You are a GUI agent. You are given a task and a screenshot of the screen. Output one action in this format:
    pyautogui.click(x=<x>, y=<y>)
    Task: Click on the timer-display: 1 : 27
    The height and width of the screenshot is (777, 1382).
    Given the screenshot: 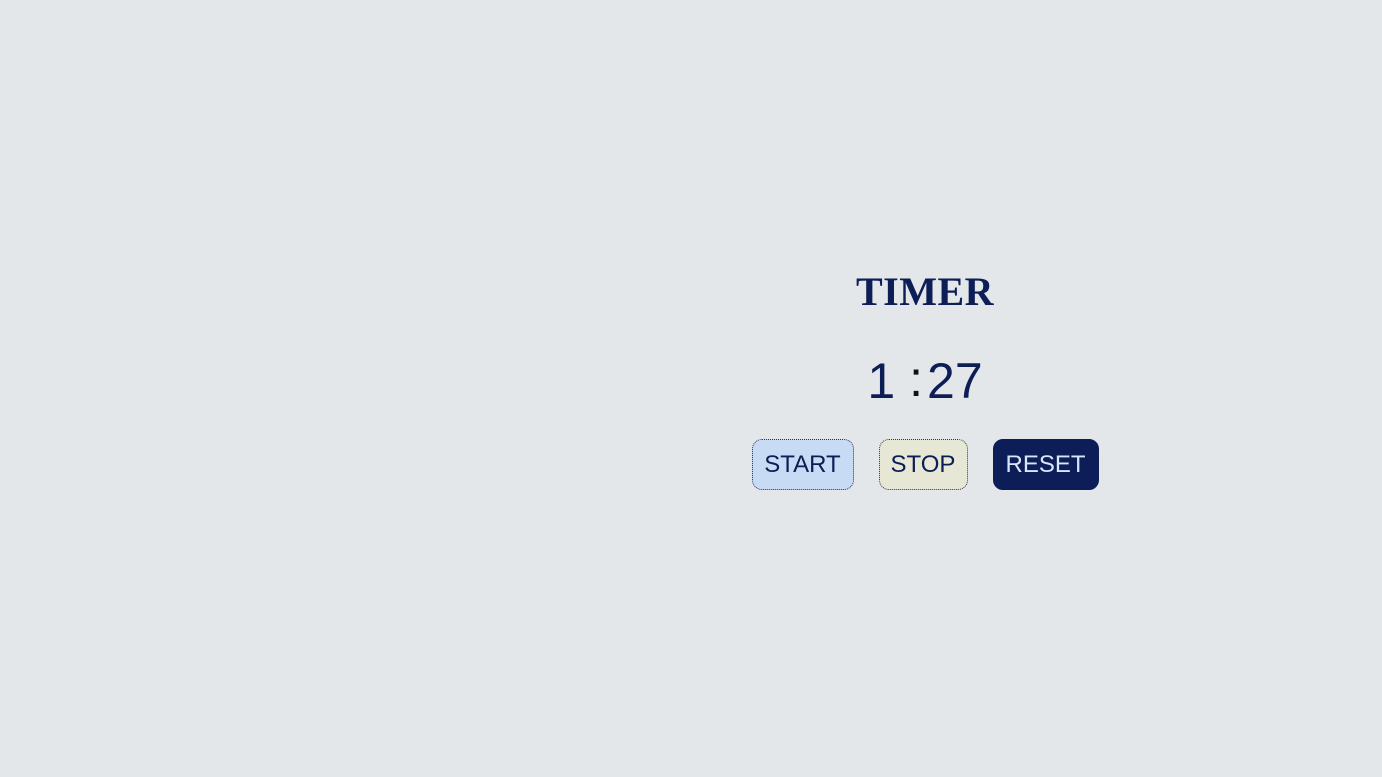 What is the action you would take?
    pyautogui.click(x=925, y=380)
    